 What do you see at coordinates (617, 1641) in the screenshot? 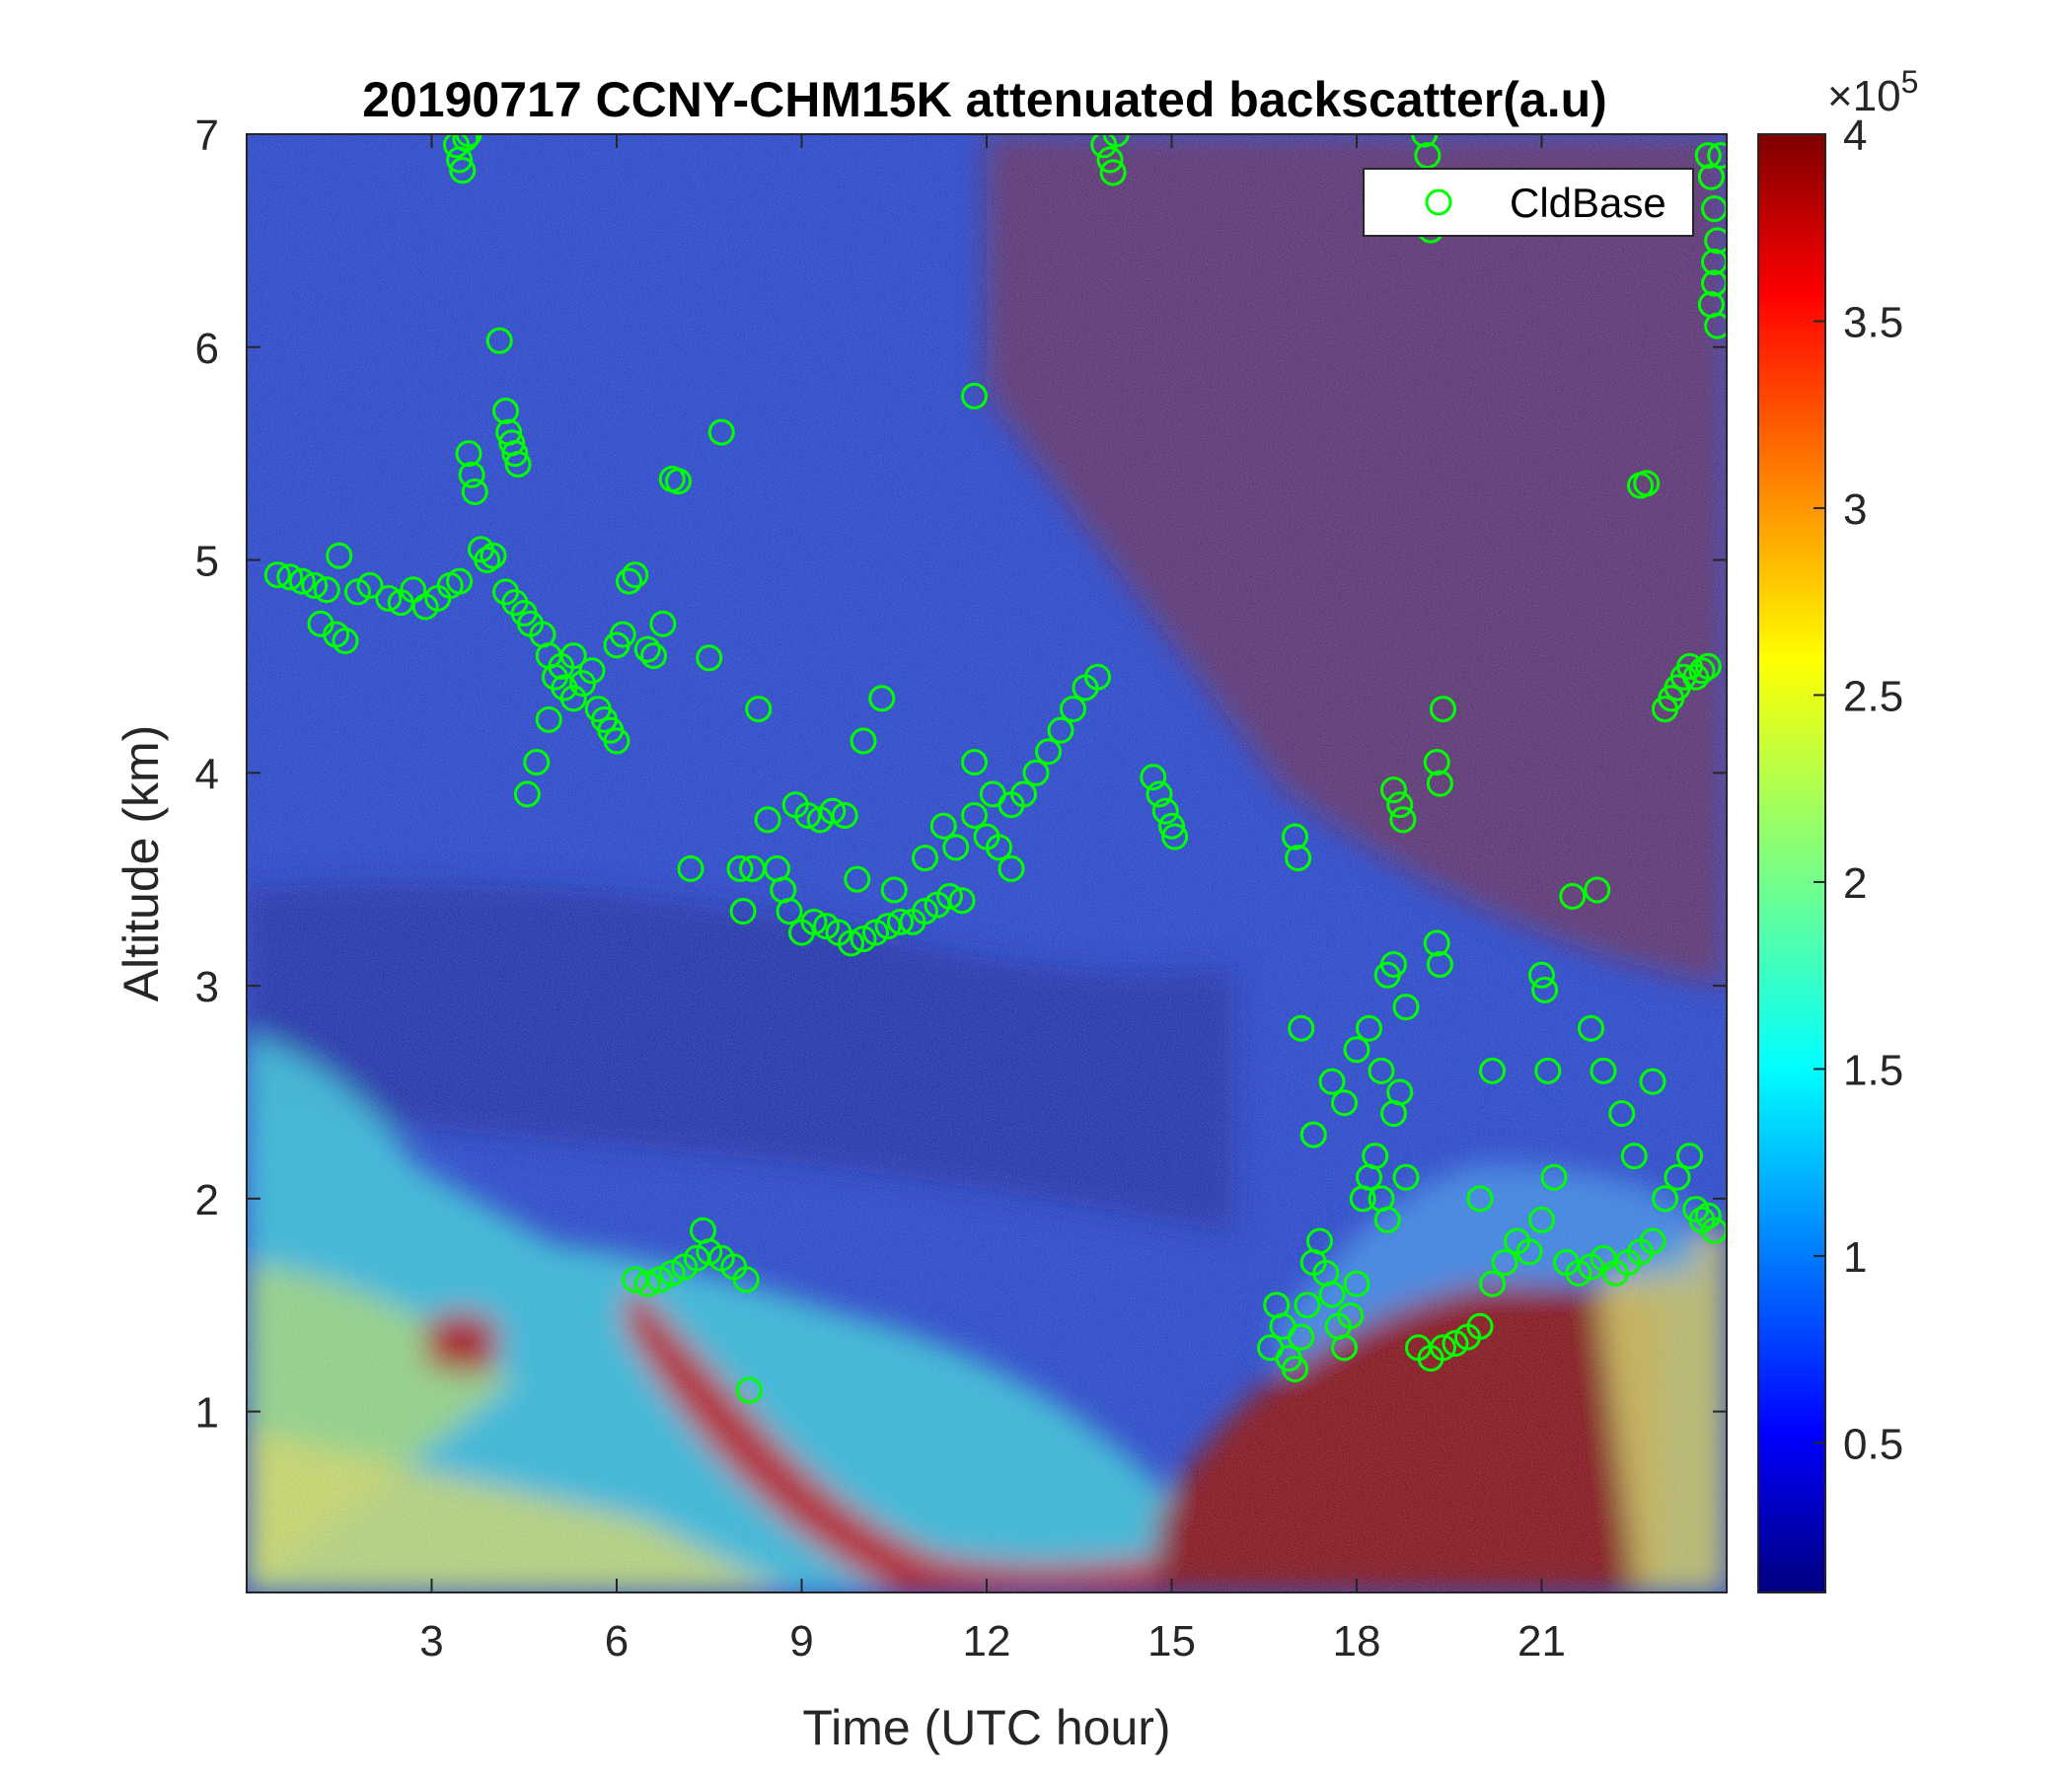
I see `x-tick-label: 6` at bounding box center [617, 1641].